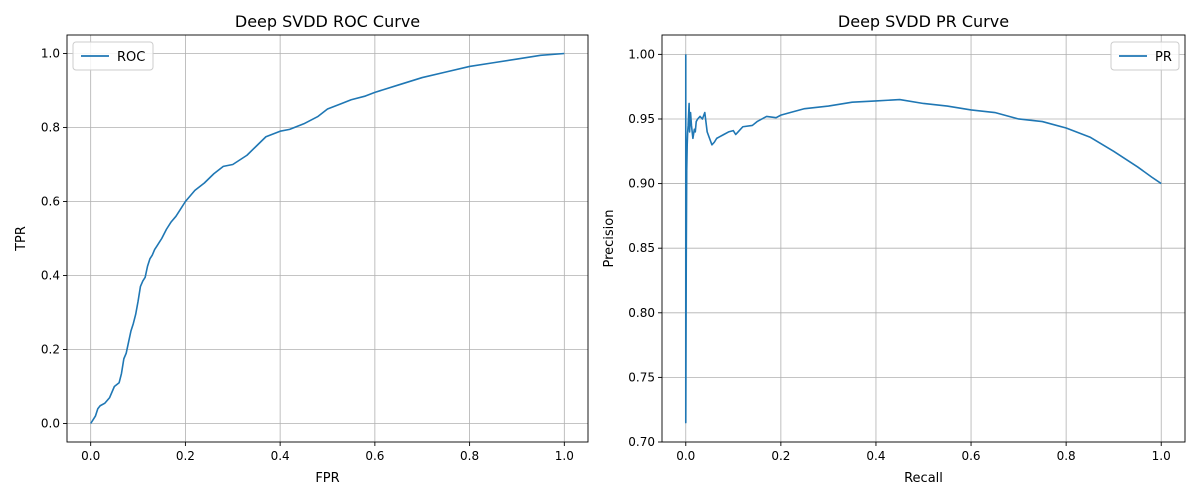 Image resolution: width=1200 pixels, height=500 pixels. I want to click on pr-y-axis-label: Precision, so click(609, 238).